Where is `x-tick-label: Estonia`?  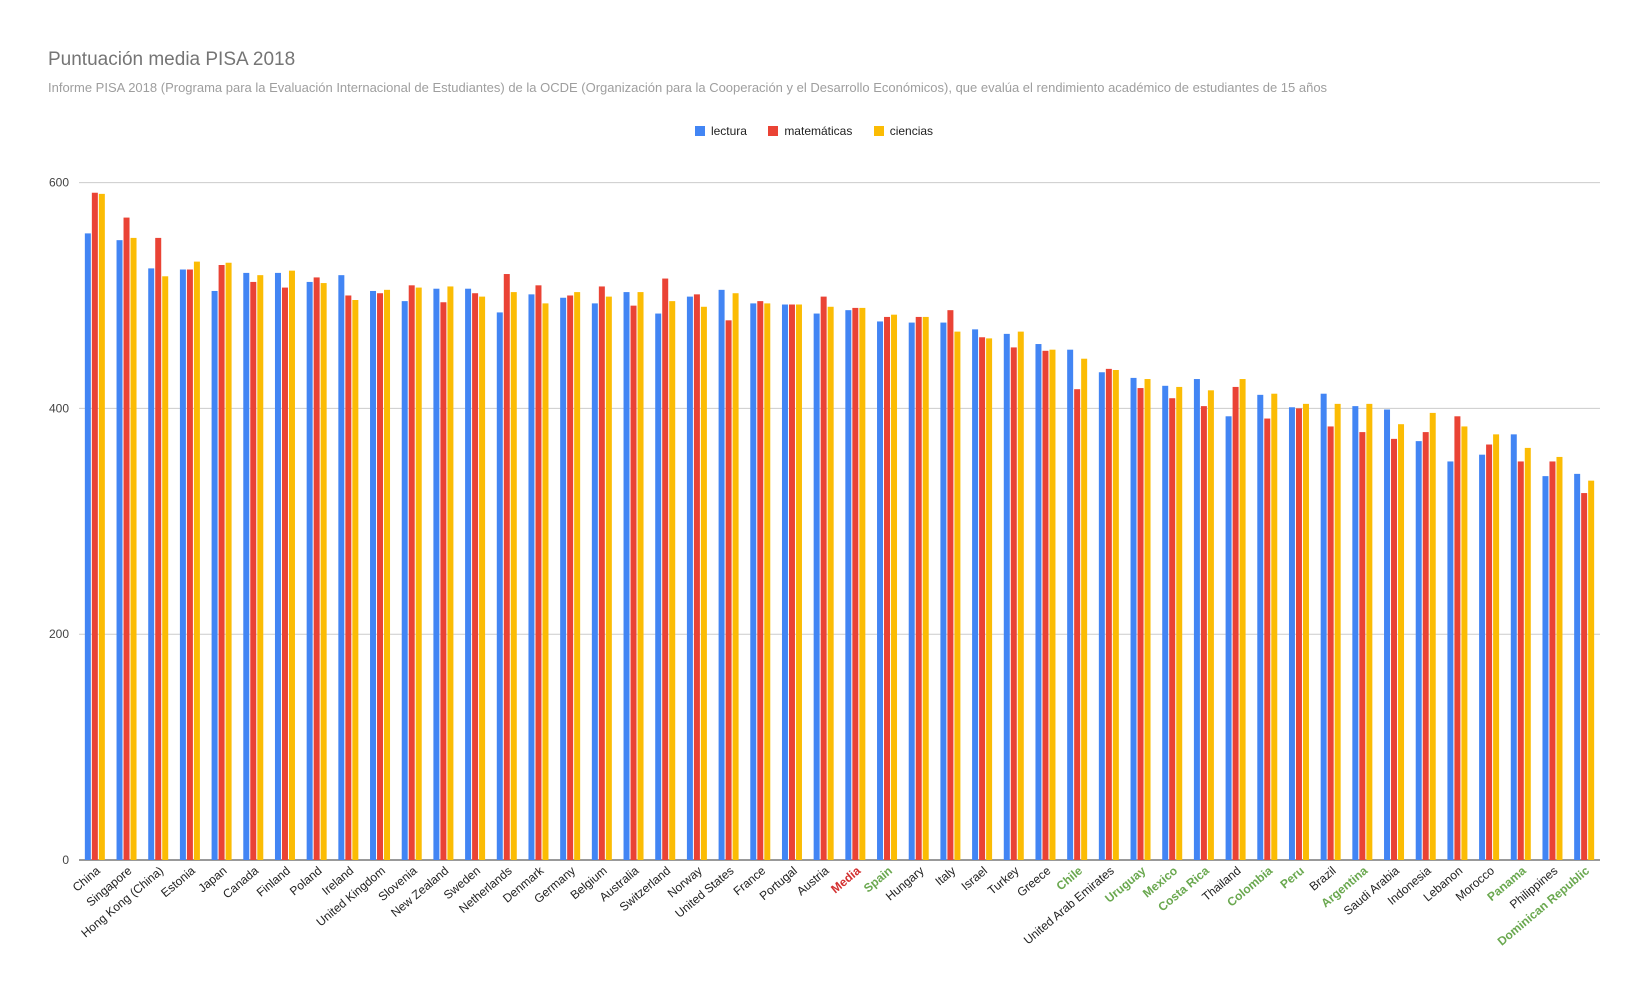
x-tick-label: Estonia is located at coordinates (178, 881).